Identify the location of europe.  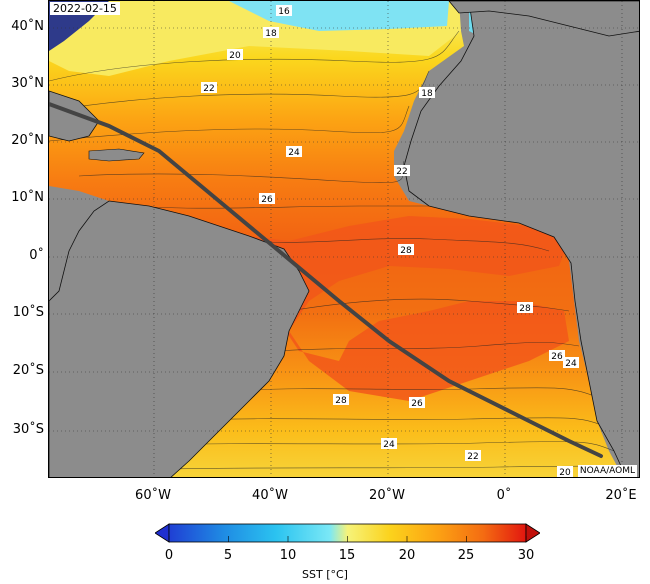
(543, 19).